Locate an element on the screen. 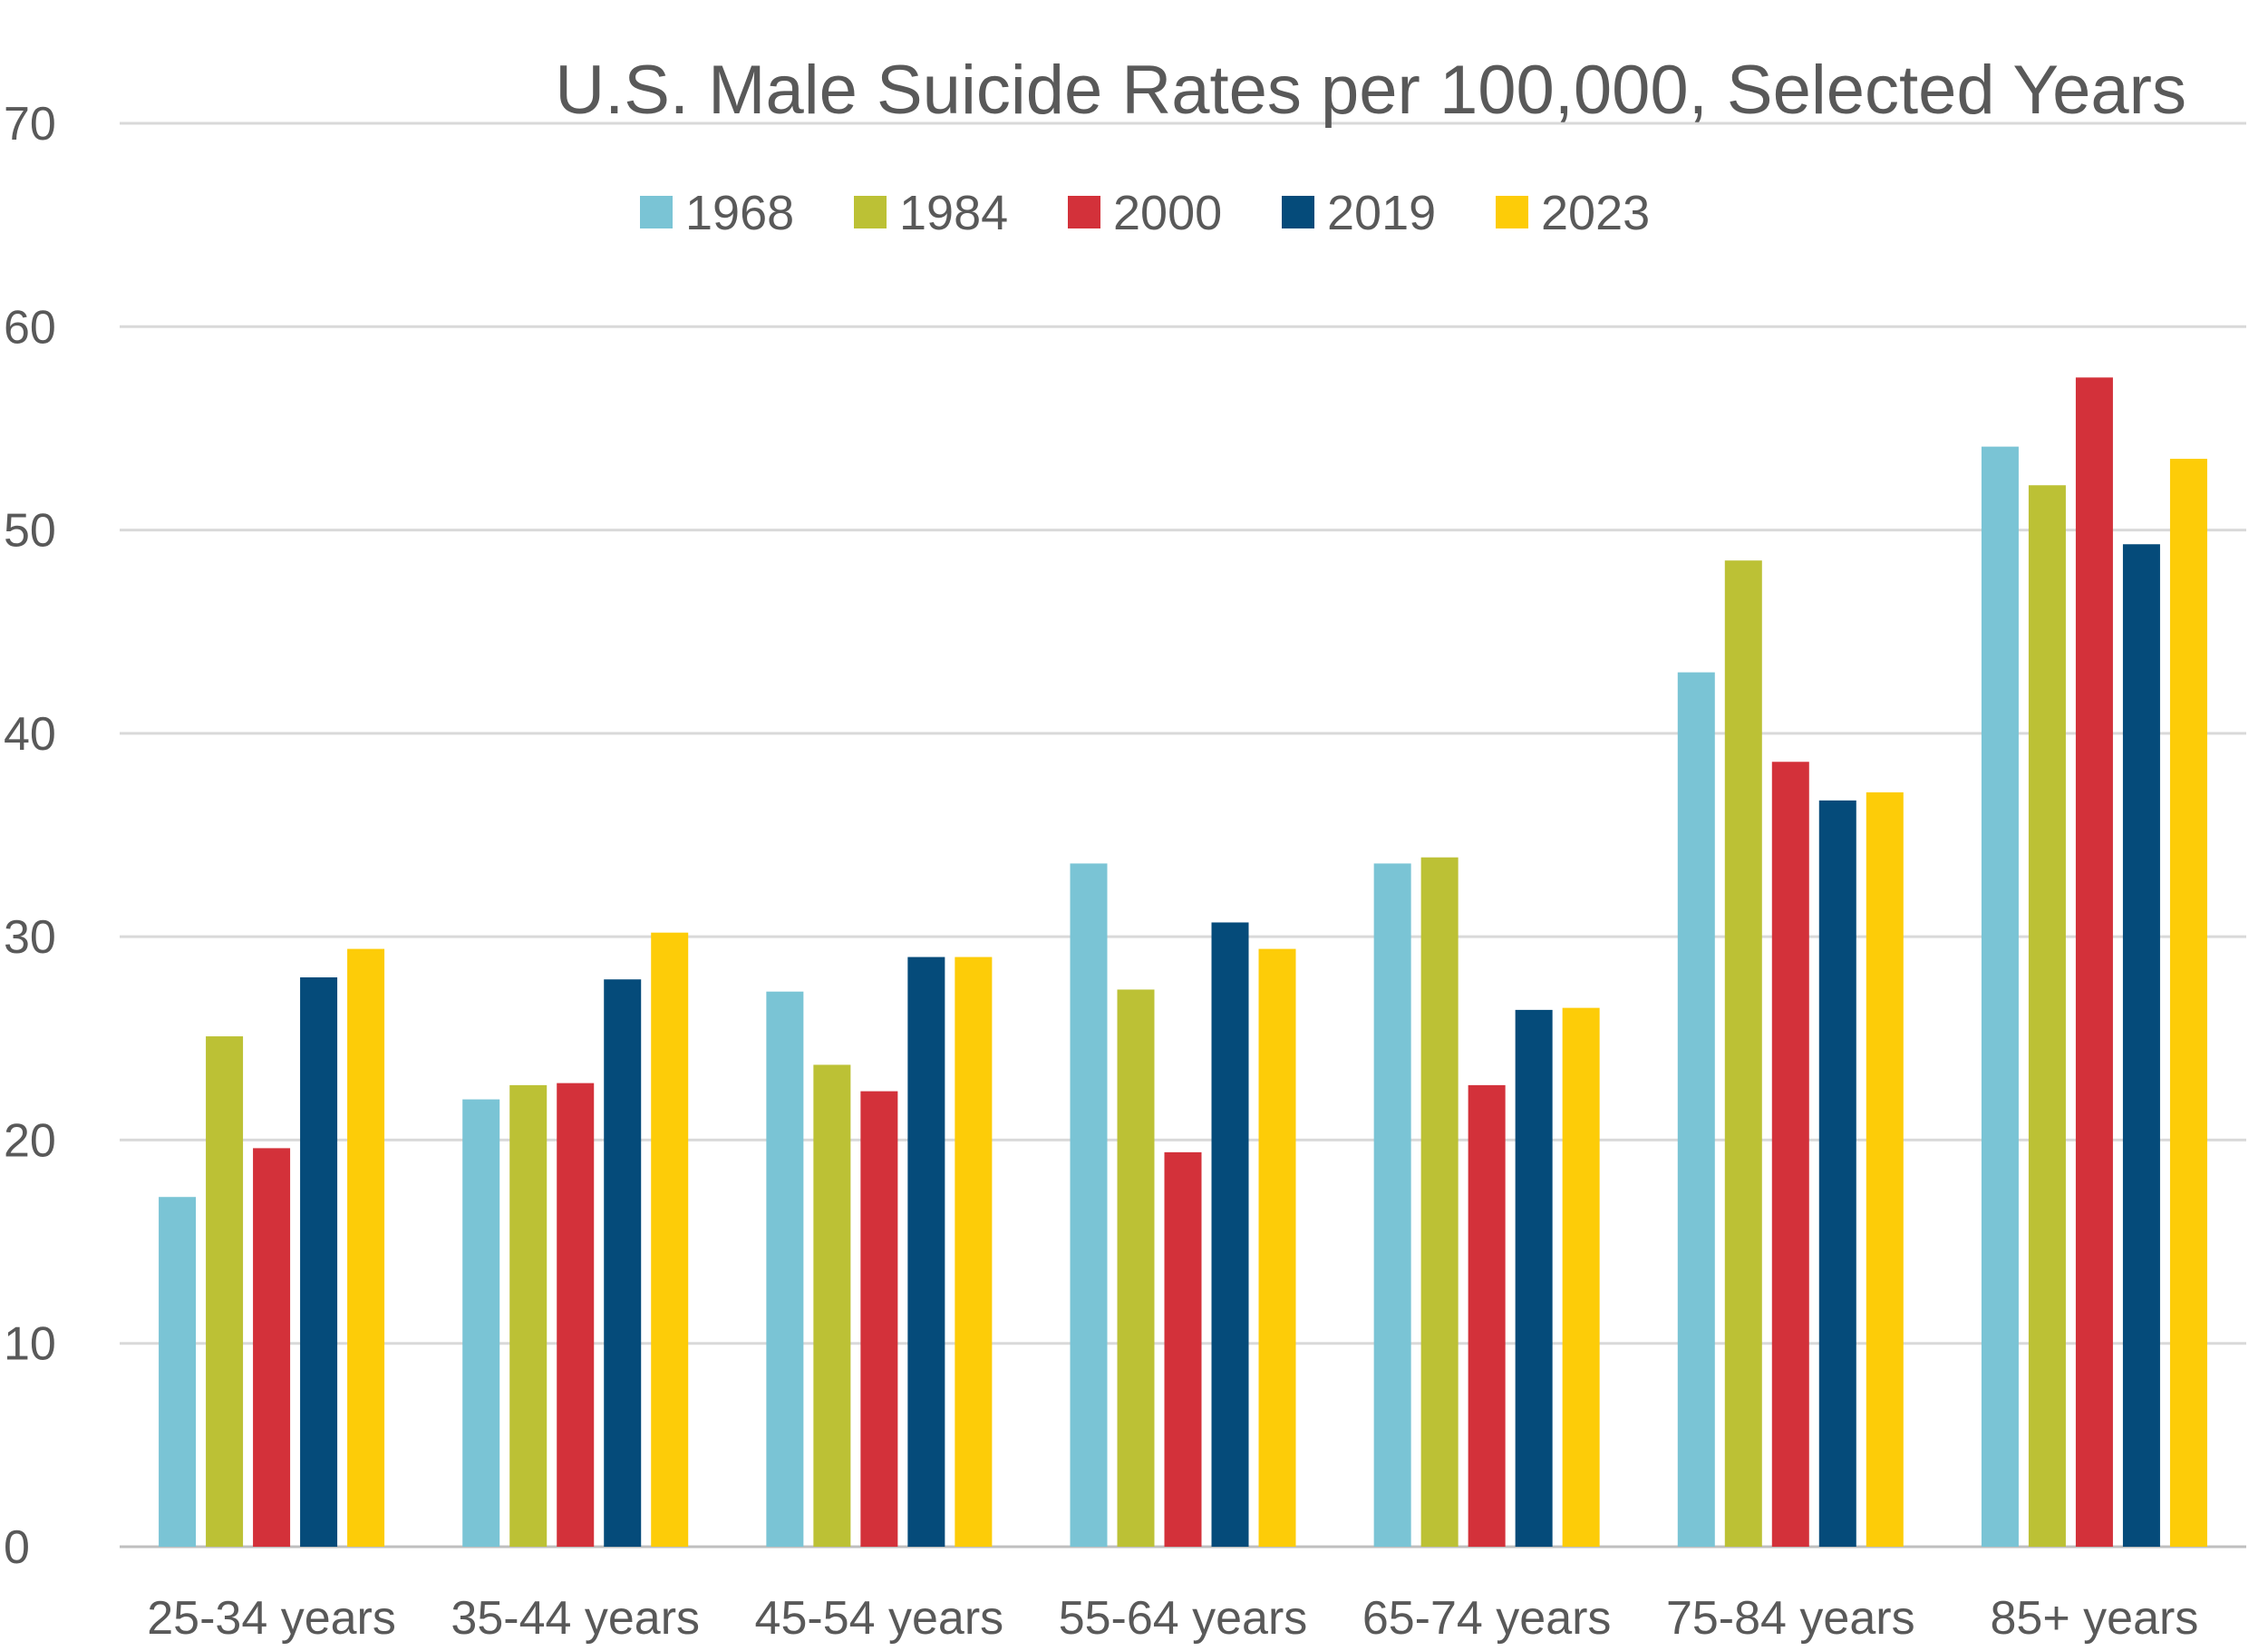 The width and height of the screenshot is (2268, 1651). bar-2019-75-84-years is located at coordinates (1837, 1173).